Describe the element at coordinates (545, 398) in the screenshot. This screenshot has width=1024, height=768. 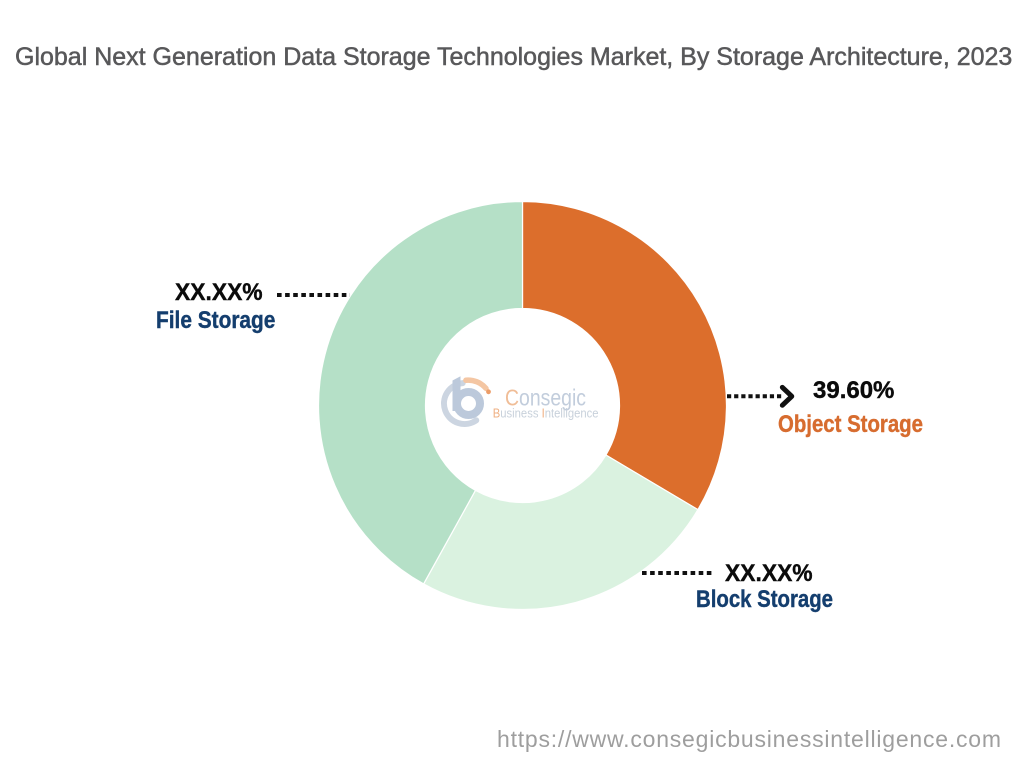
I see `svg-text: Consegic` at that location.